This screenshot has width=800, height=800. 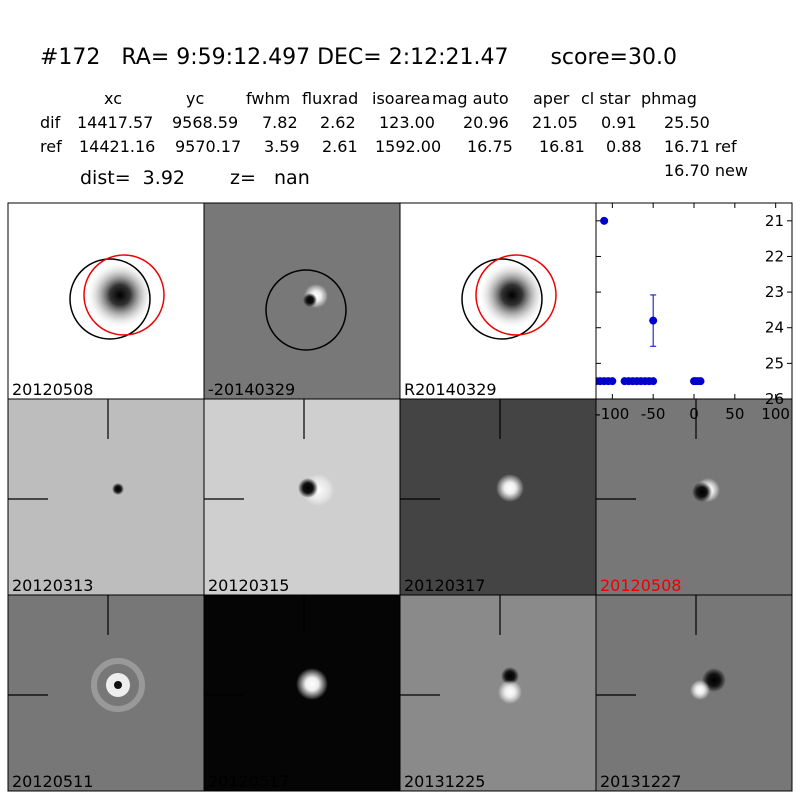 I want to click on cell: 7.82, so click(x=280, y=122).